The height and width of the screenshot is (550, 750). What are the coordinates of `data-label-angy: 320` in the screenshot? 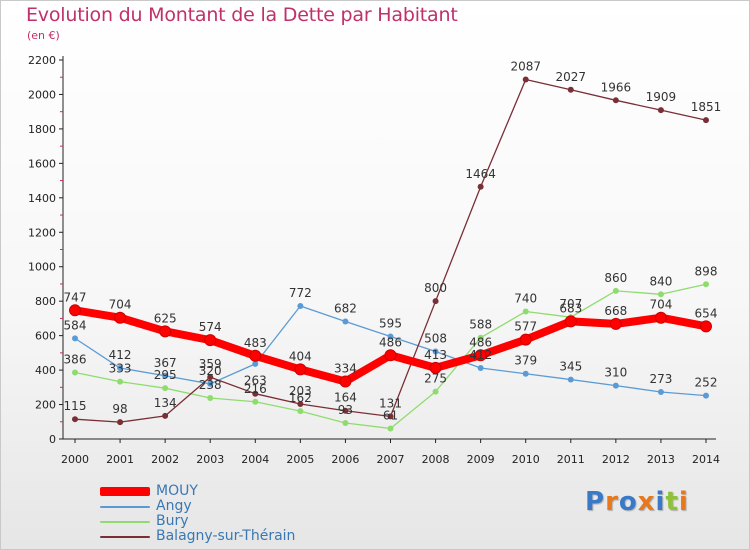 It's located at (210, 371).